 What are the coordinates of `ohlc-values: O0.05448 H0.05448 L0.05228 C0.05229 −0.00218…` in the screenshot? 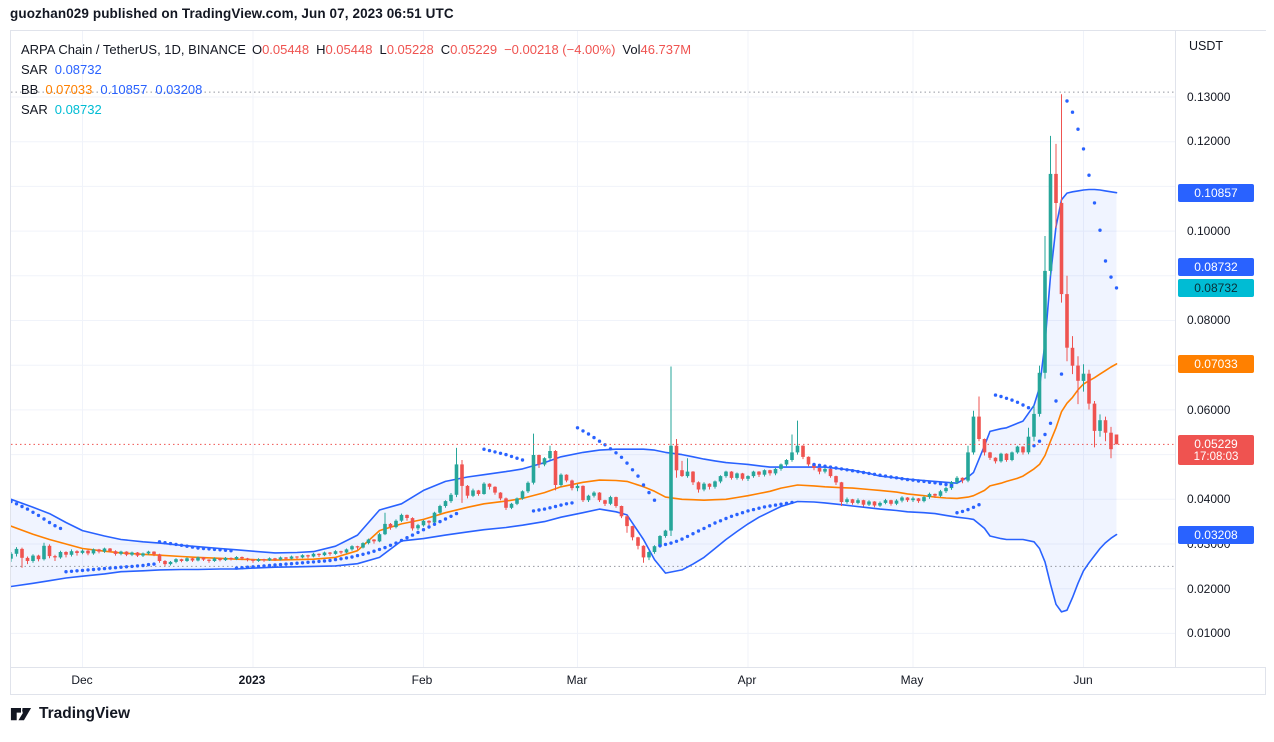 It's located at (475, 49).